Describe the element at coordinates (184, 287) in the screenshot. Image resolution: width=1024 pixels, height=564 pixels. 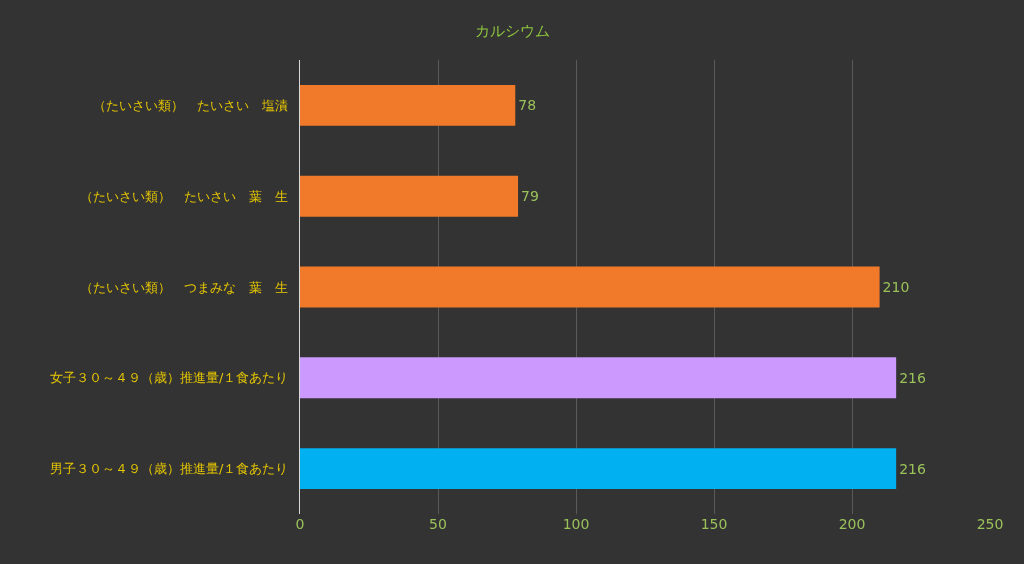
I see `y-tick-label: （たいさい類） つまみな 葉 生` at that location.